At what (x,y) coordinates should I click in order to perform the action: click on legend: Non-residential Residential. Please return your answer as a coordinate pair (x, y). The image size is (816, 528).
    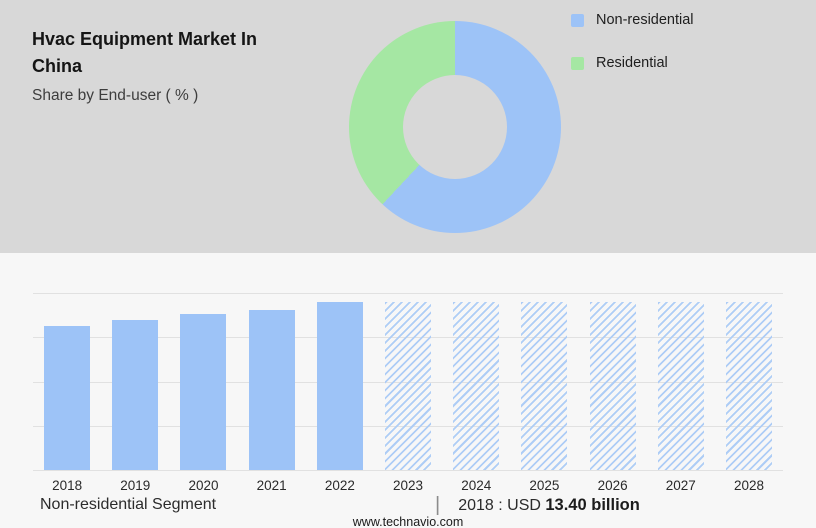
    Looking at the image, I should click on (632, 41).